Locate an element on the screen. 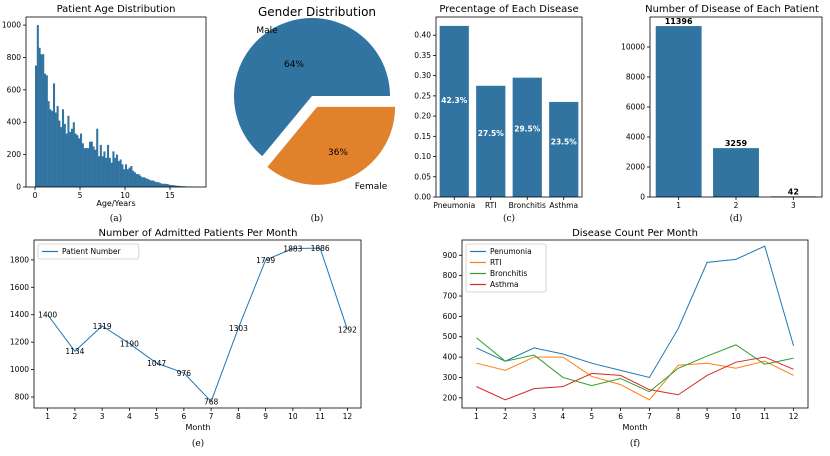 This screenshot has width=830, height=456. bar-xtick-label: Pneumonia is located at coordinates (454, 205).